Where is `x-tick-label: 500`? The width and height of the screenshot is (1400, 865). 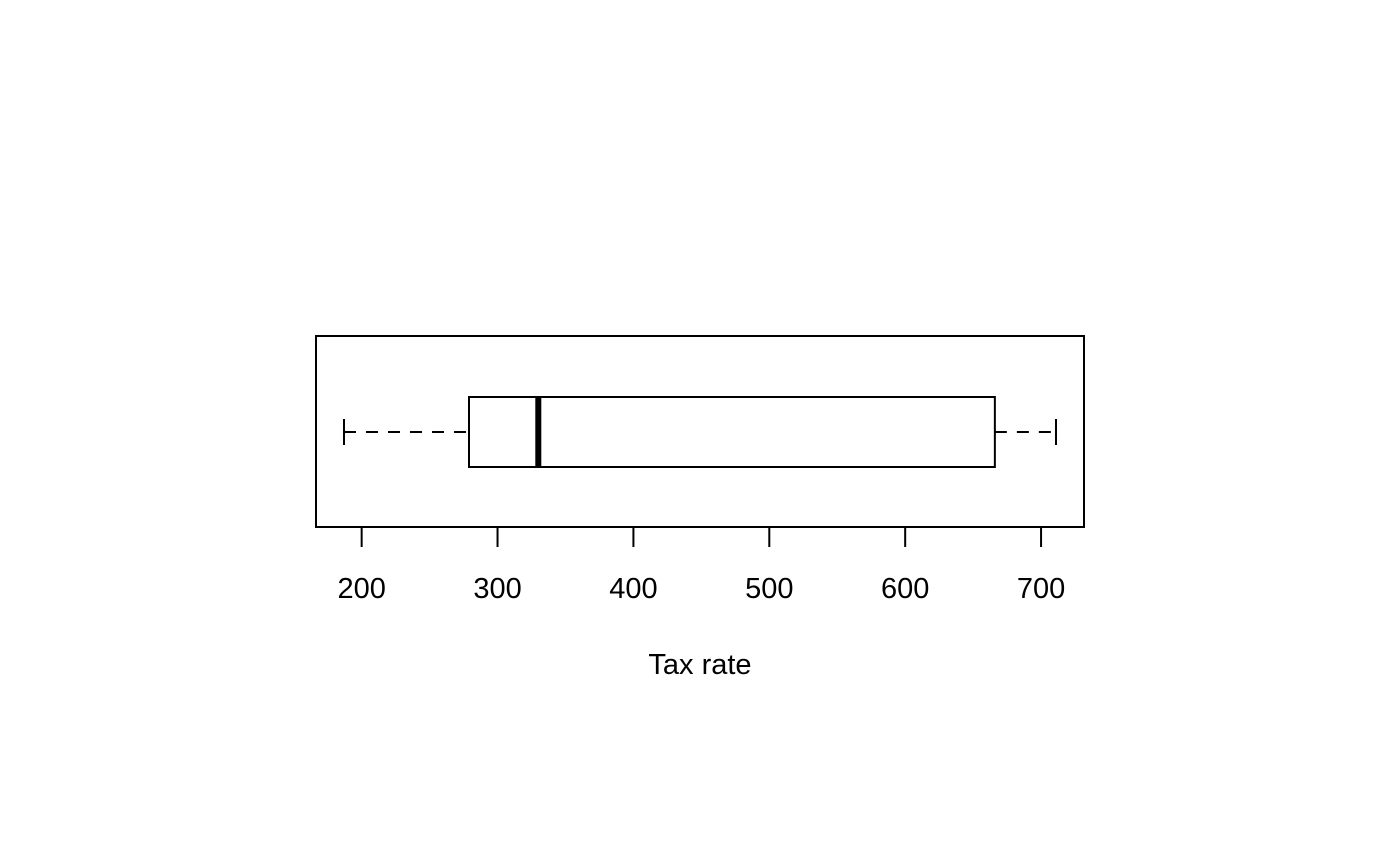 x-tick-label: 500 is located at coordinates (769, 589).